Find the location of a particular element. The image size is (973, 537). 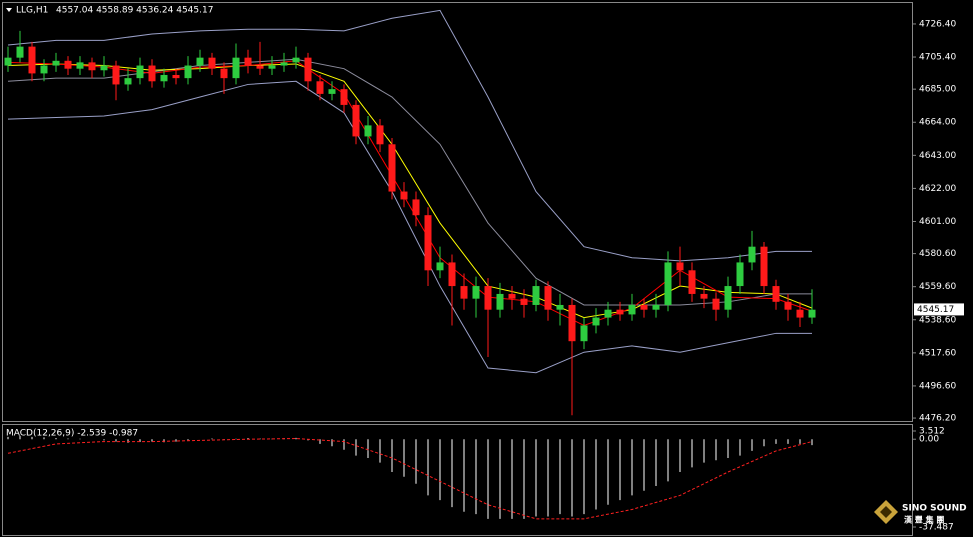

logo-mark-inner is located at coordinates (886, 512).